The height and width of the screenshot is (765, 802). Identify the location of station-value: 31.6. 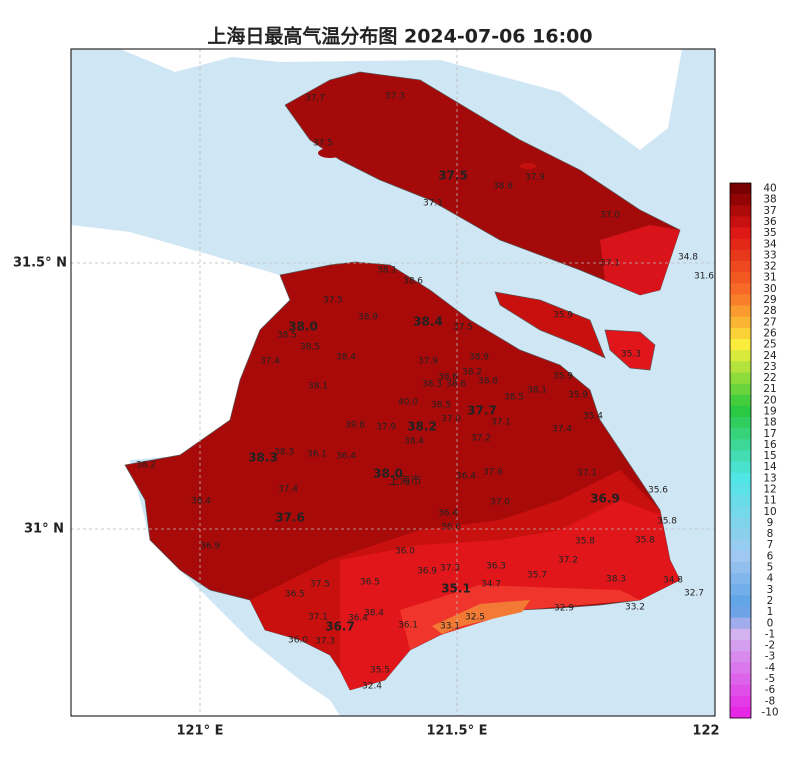
(704, 277).